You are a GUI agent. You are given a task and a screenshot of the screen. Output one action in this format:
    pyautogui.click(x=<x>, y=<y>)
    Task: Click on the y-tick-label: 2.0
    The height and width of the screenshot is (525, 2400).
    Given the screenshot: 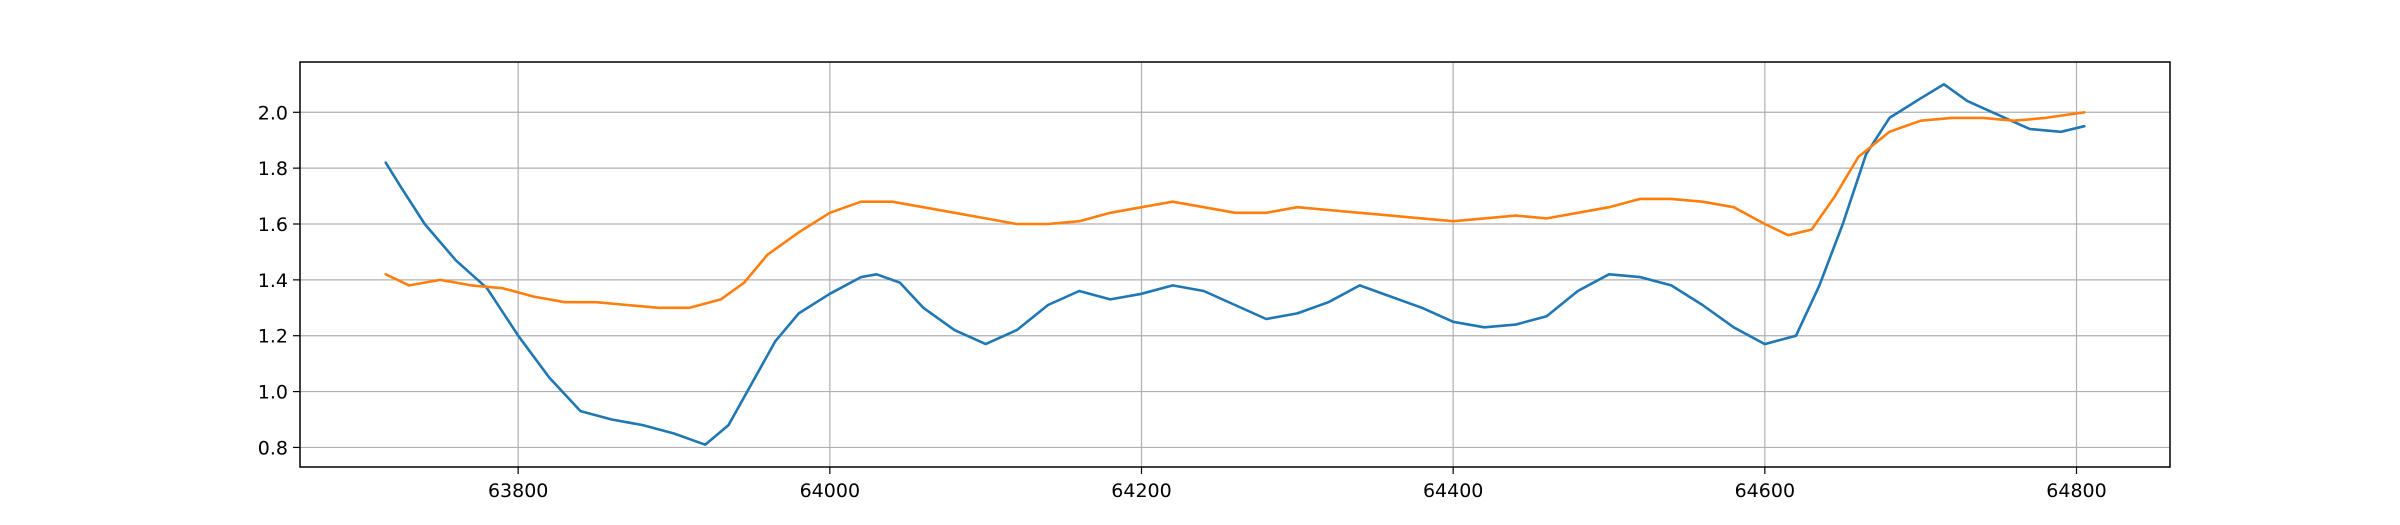 What is the action you would take?
    pyautogui.click(x=273, y=113)
    